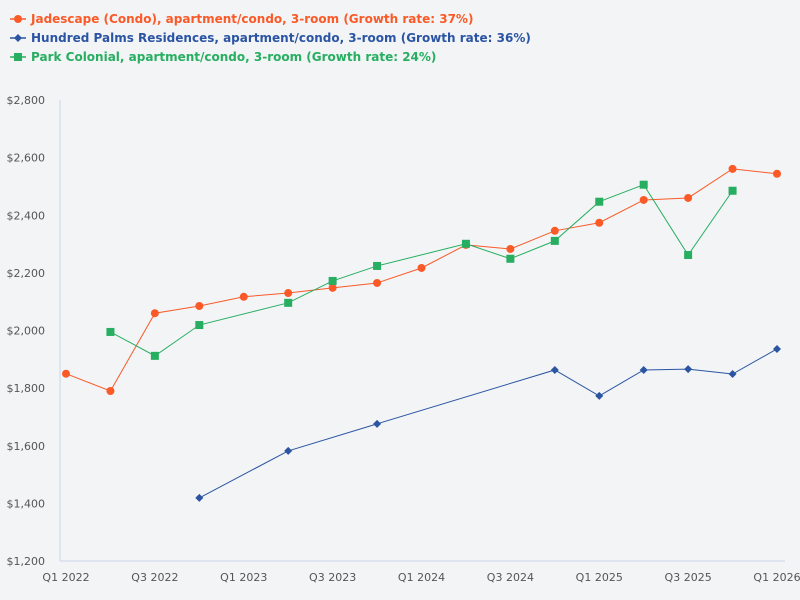 The height and width of the screenshot is (600, 800). What do you see at coordinates (510, 577) in the screenshot?
I see `x-tick-label: Q3 2024` at bounding box center [510, 577].